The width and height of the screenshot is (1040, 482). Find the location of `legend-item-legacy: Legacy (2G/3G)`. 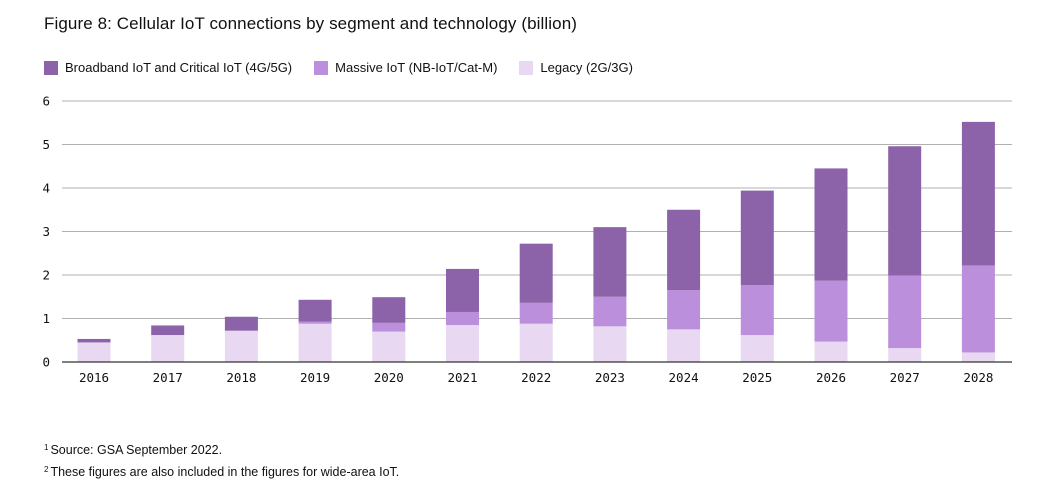

legend-item-legacy: Legacy (2G/3G) is located at coordinates (576, 67).